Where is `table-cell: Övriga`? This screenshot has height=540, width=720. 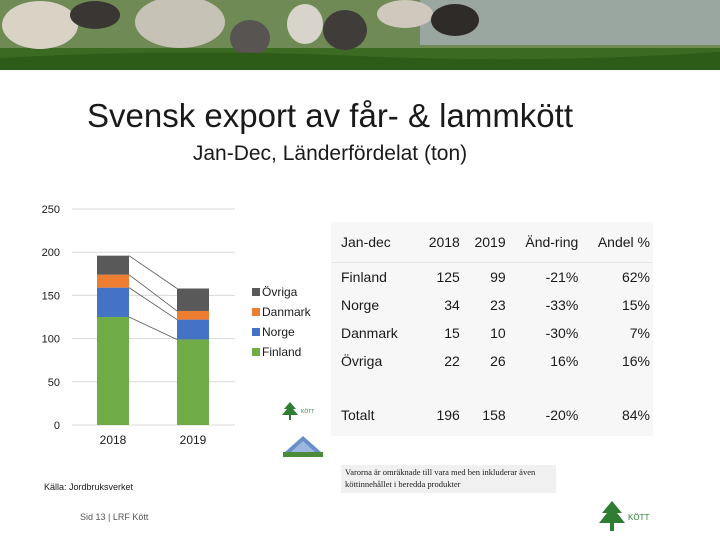 table-cell: Övriga is located at coordinates (362, 361).